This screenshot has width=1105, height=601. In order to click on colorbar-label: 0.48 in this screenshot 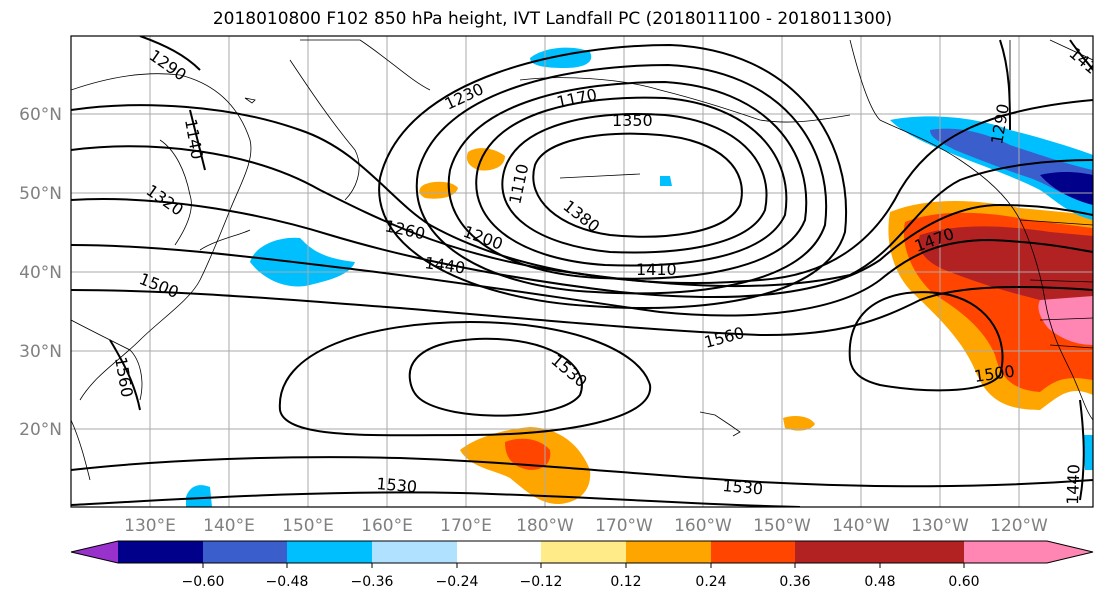, I will do `click(879, 582)`.